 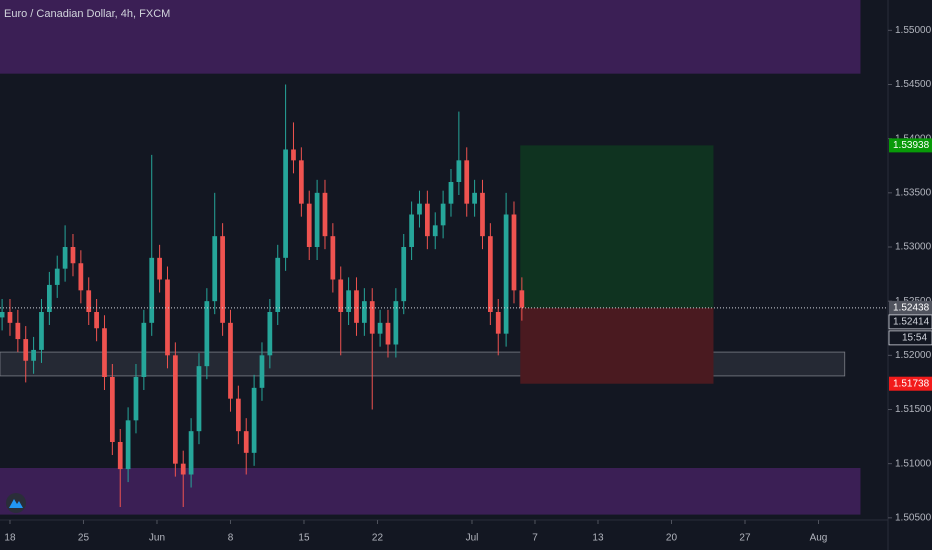 I want to click on loss-zone, so click(x=617, y=345).